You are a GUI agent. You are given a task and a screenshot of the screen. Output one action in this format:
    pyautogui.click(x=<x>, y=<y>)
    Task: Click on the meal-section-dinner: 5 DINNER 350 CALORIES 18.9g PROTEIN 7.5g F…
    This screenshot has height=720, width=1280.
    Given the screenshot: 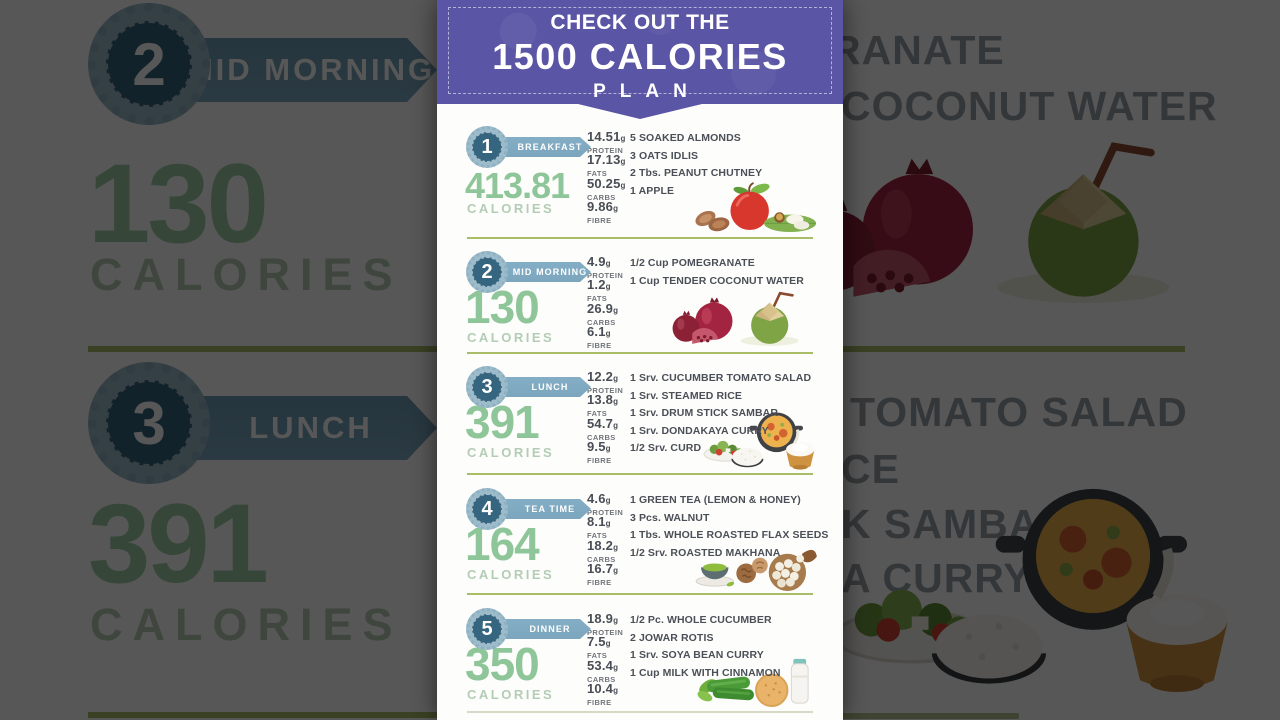 What is the action you would take?
    pyautogui.click(x=640, y=654)
    